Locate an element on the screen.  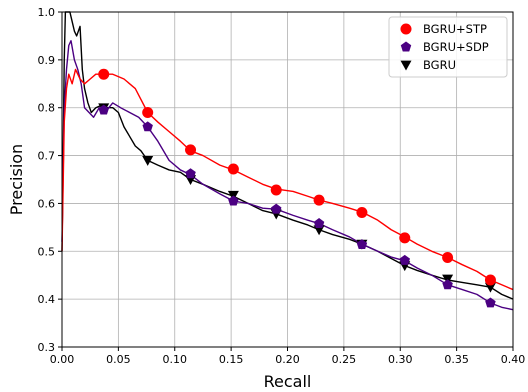
x-tick-label: 0.25 is located at coordinates (344, 359).